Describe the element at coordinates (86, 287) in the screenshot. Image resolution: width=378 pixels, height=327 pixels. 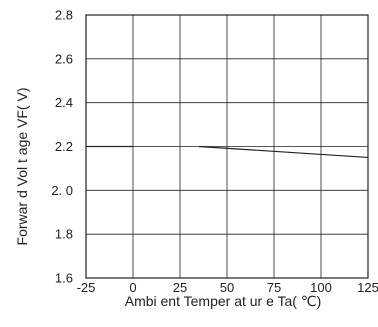
I see `x-tick-label: -25` at that location.